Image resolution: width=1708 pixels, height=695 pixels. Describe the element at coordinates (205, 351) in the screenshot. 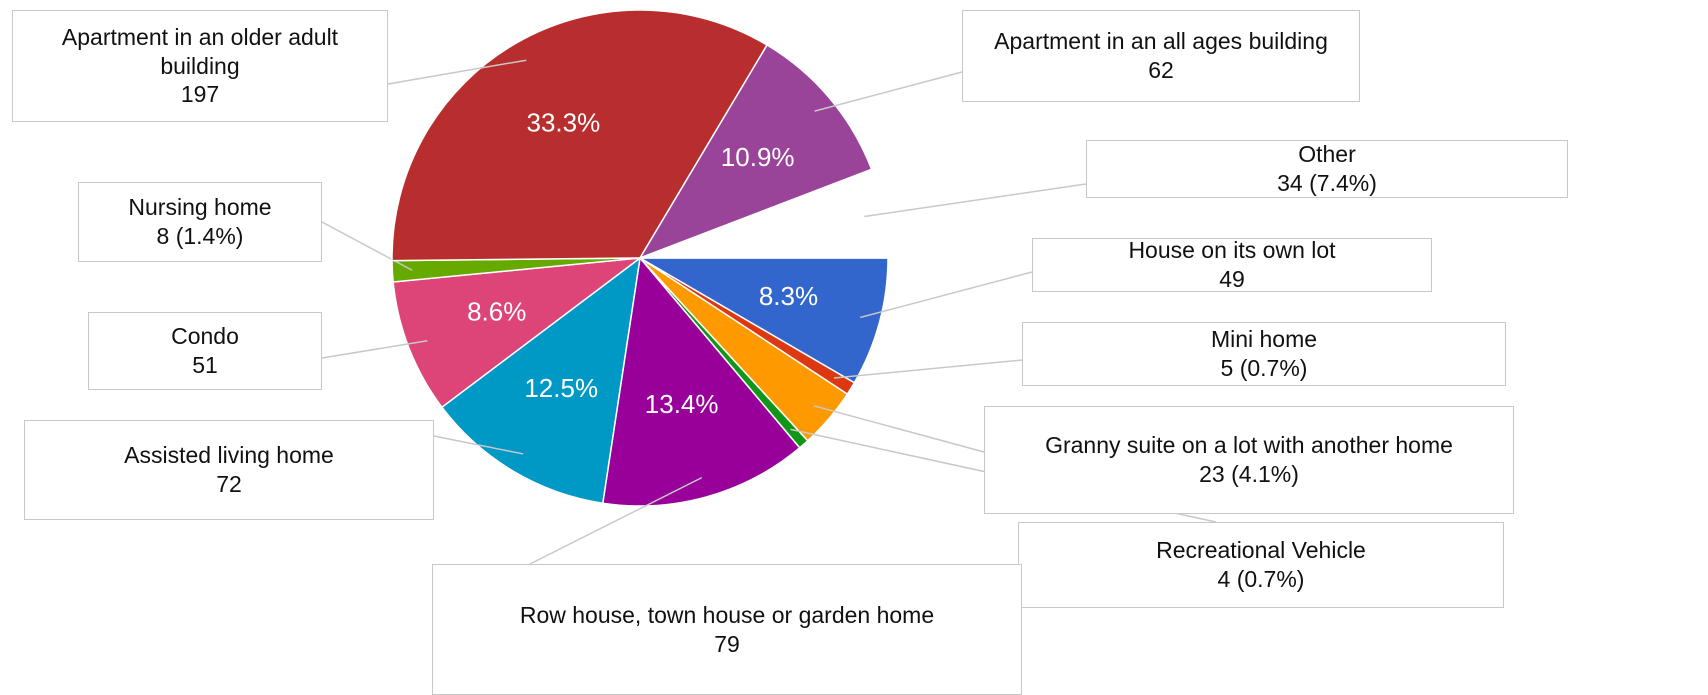

I see `slice-label-box: Condo 51` at that location.